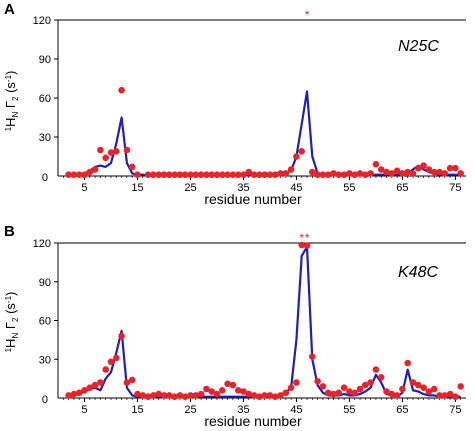  What do you see at coordinates (455, 188) in the screenshot?
I see `x-tick-label-a: 75` at bounding box center [455, 188].